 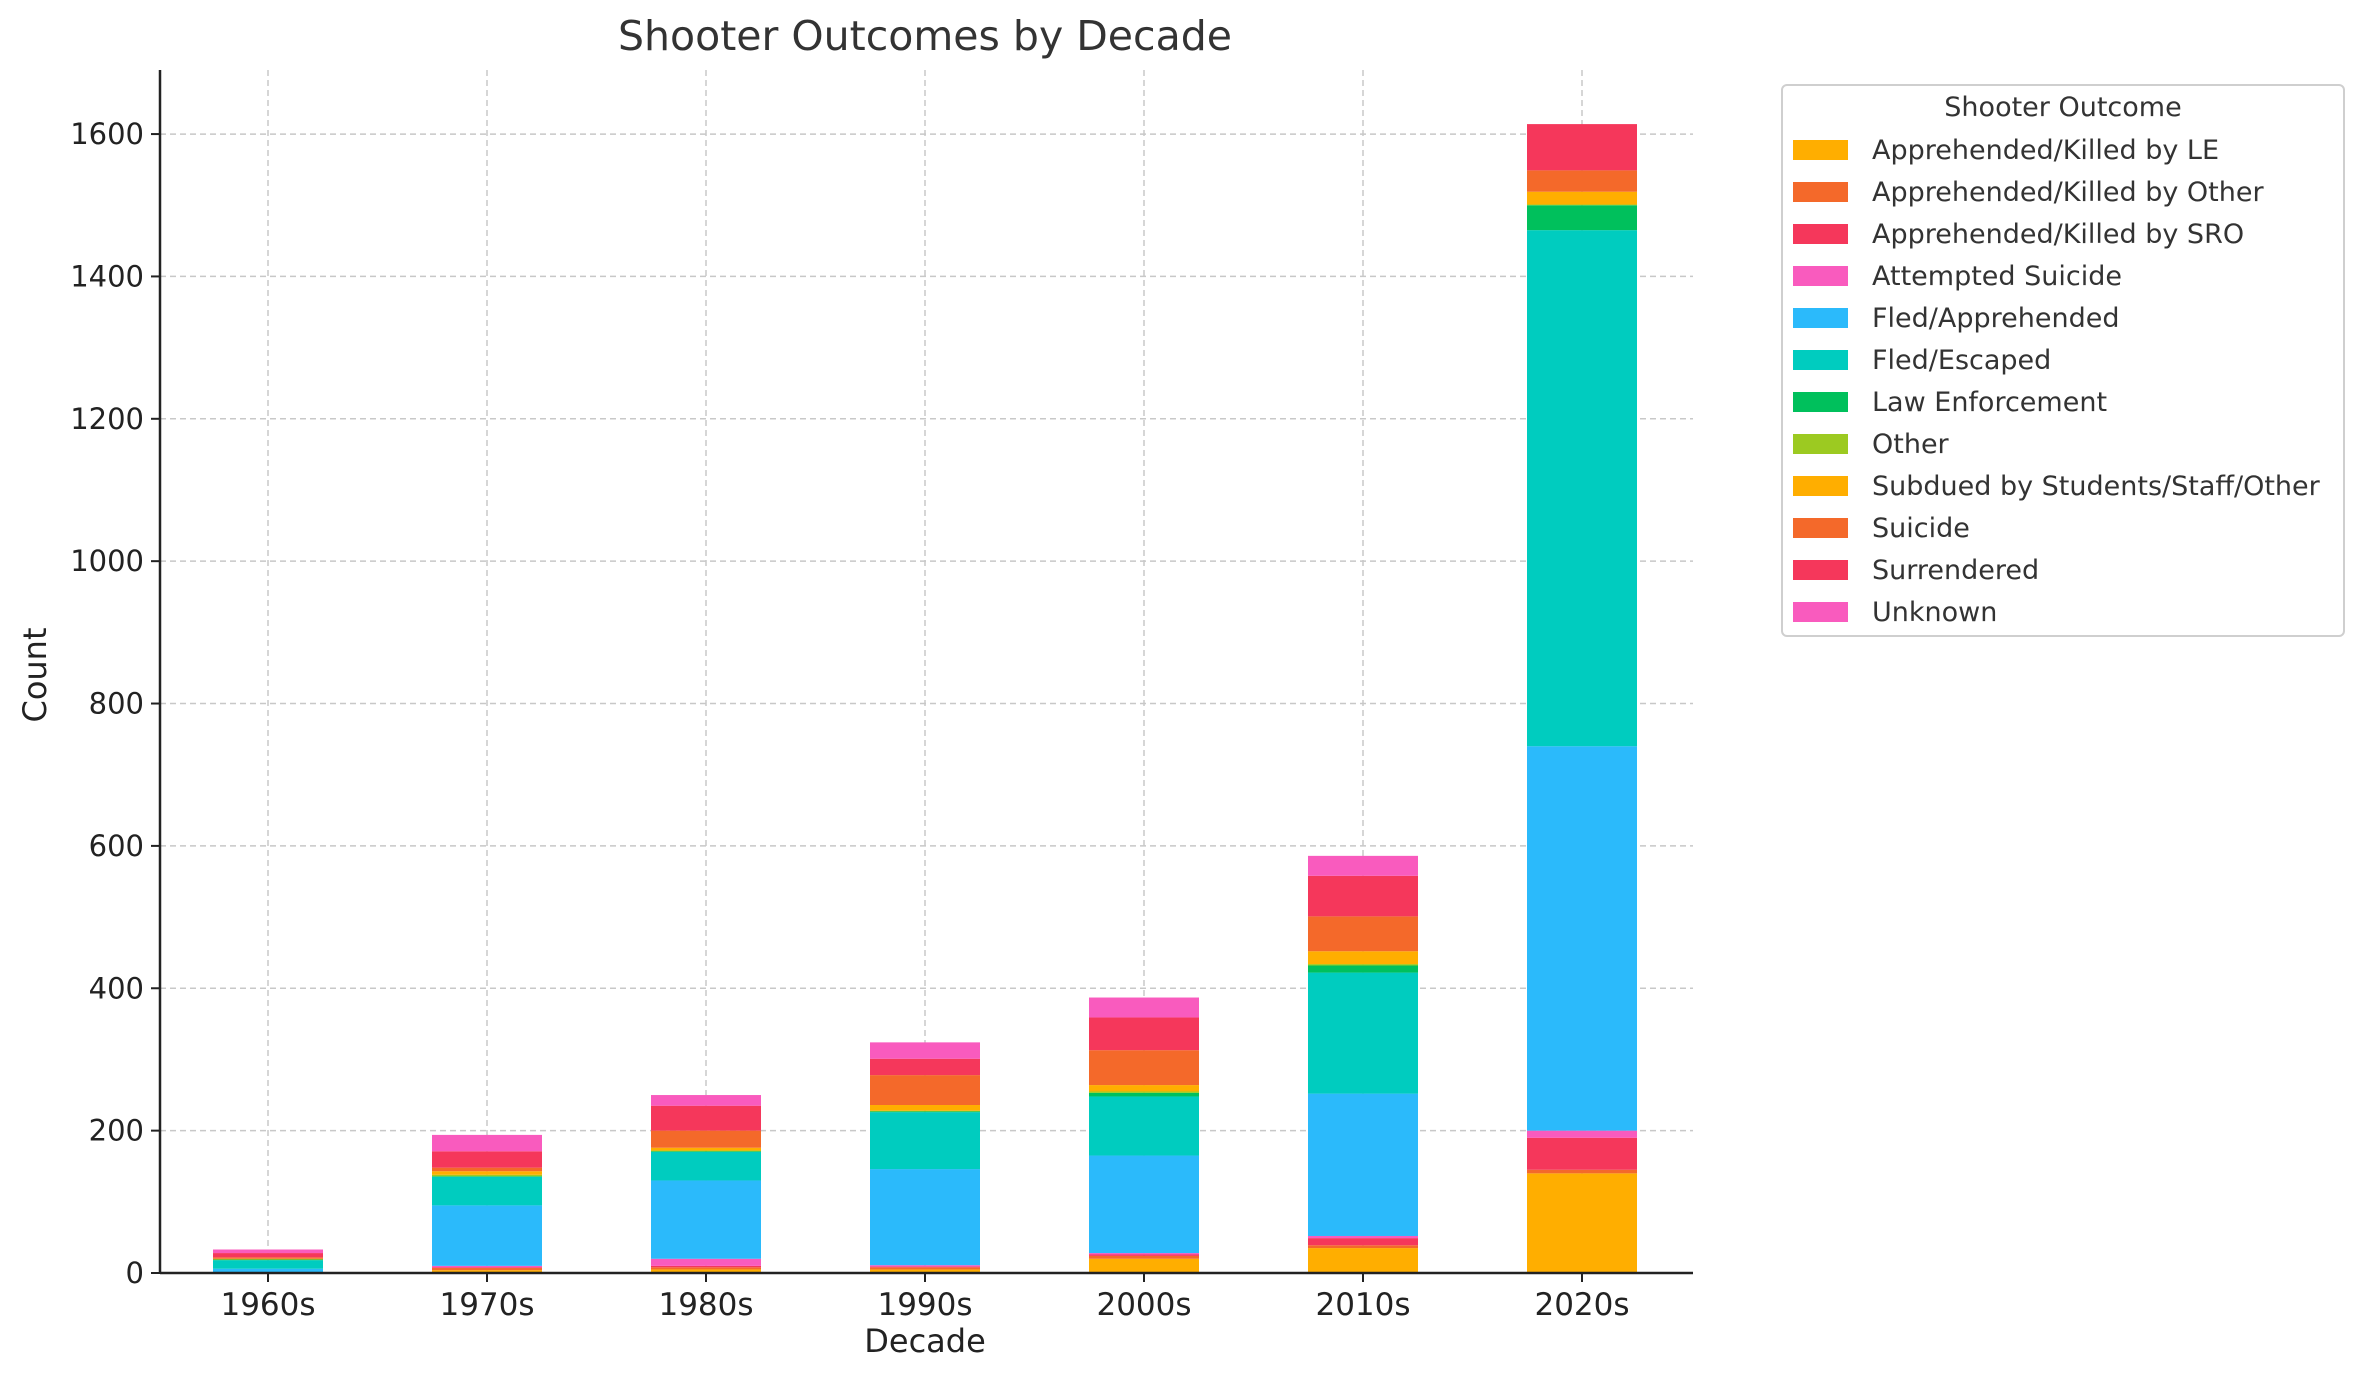 I want to click on legend-label: Surrendered, so click(x=1955, y=570).